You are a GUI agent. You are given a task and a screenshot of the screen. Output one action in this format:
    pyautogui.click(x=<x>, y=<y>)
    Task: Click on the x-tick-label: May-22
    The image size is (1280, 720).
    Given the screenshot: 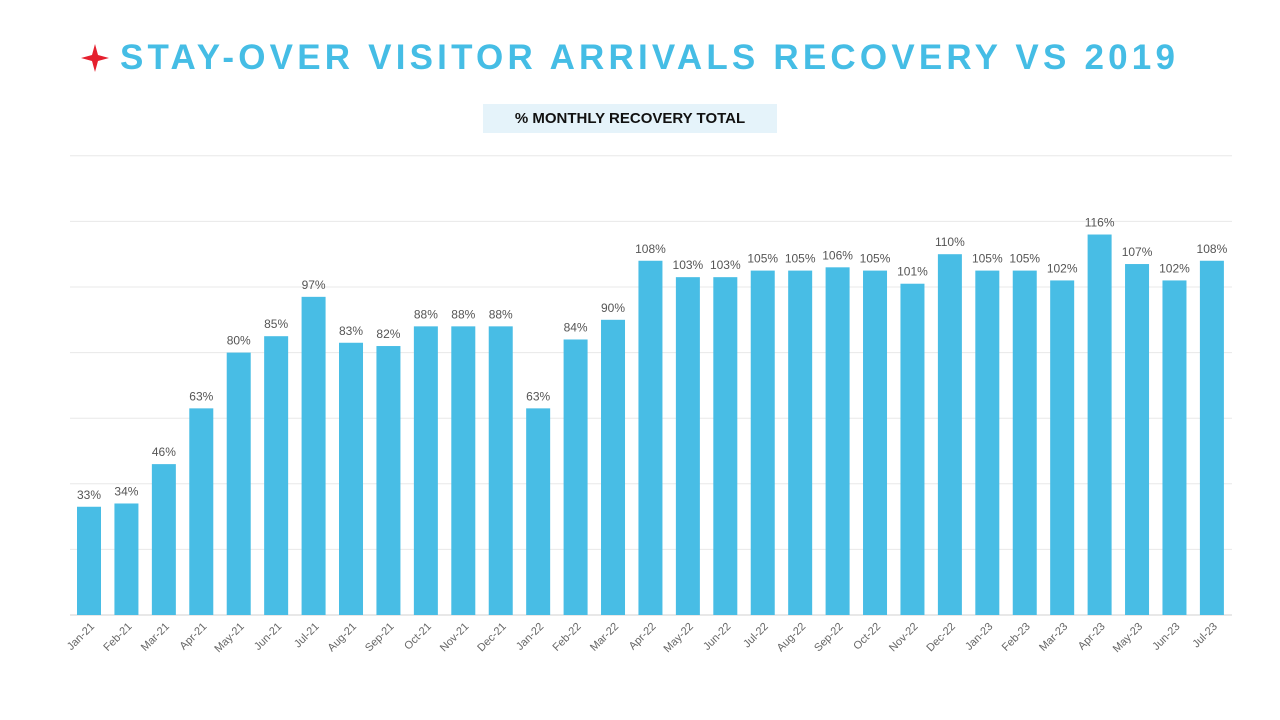 What is the action you would take?
    pyautogui.click(x=679, y=638)
    